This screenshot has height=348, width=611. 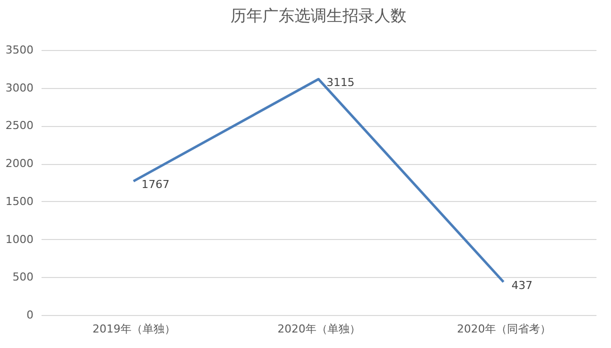 What do you see at coordinates (522, 285) in the screenshot?
I see `data-label: 437` at bounding box center [522, 285].